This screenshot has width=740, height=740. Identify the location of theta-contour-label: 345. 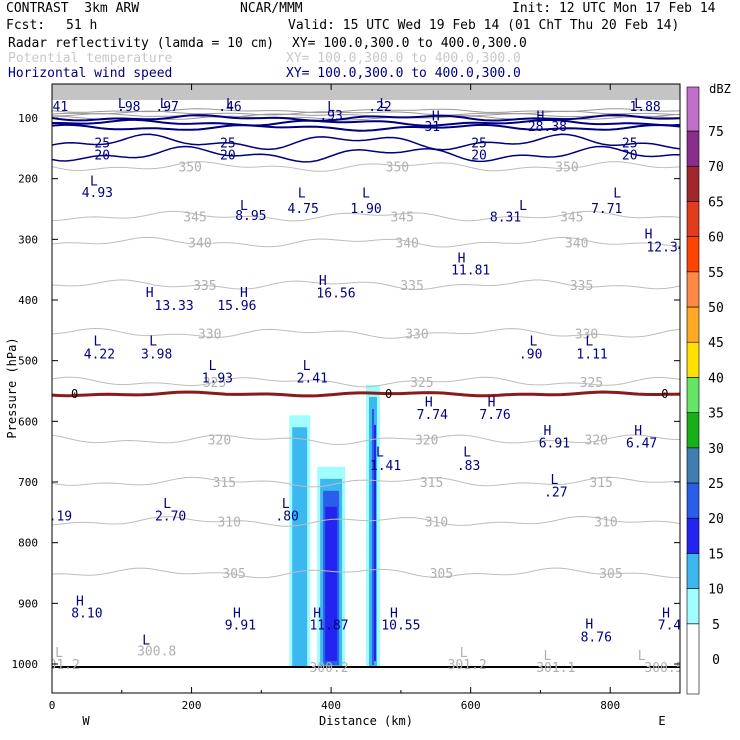
(194, 217).